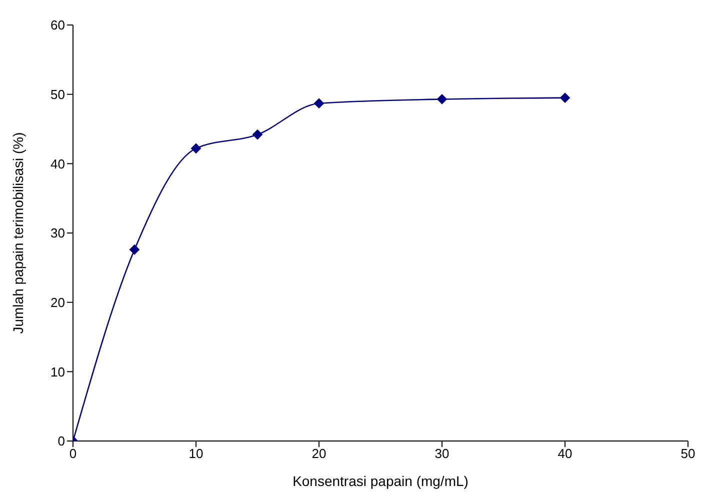  I want to click on y-axis-title: Jumlah papain terimobilisasi (%), so click(18, 233).